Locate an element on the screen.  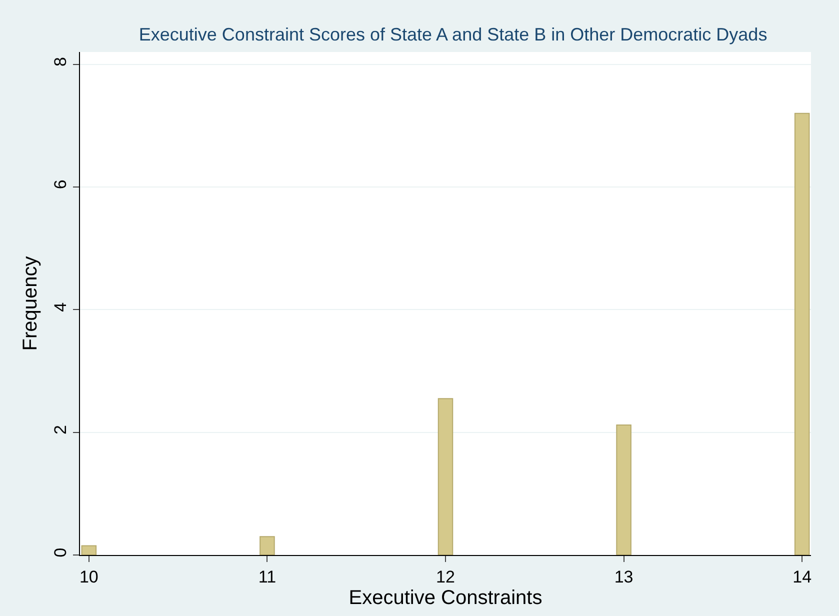
x-tick-label: 11 is located at coordinates (267, 576).